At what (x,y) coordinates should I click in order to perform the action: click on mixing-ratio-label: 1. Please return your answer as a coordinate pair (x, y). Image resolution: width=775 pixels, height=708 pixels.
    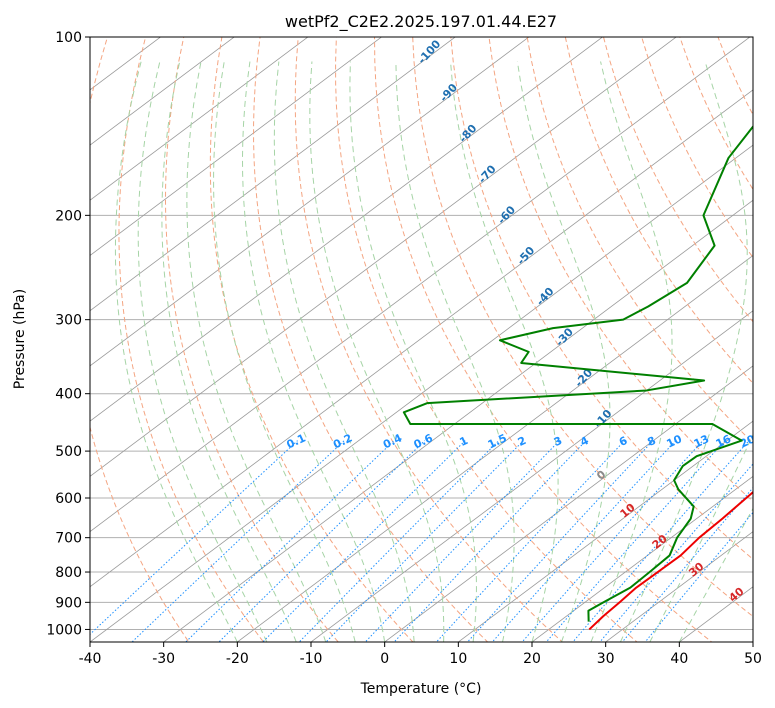
    Looking at the image, I should click on (463, 441).